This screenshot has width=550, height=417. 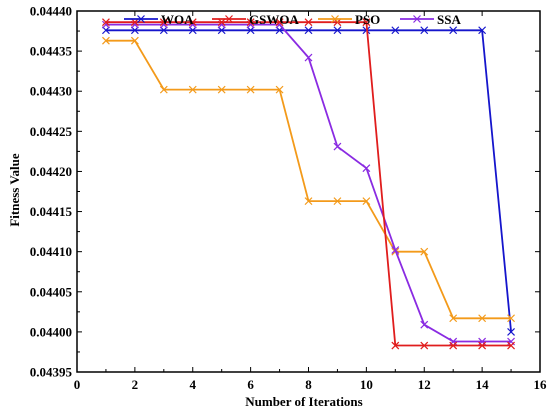 What do you see at coordinates (177, 19) in the screenshot?
I see `legend-label: WOA` at bounding box center [177, 19].